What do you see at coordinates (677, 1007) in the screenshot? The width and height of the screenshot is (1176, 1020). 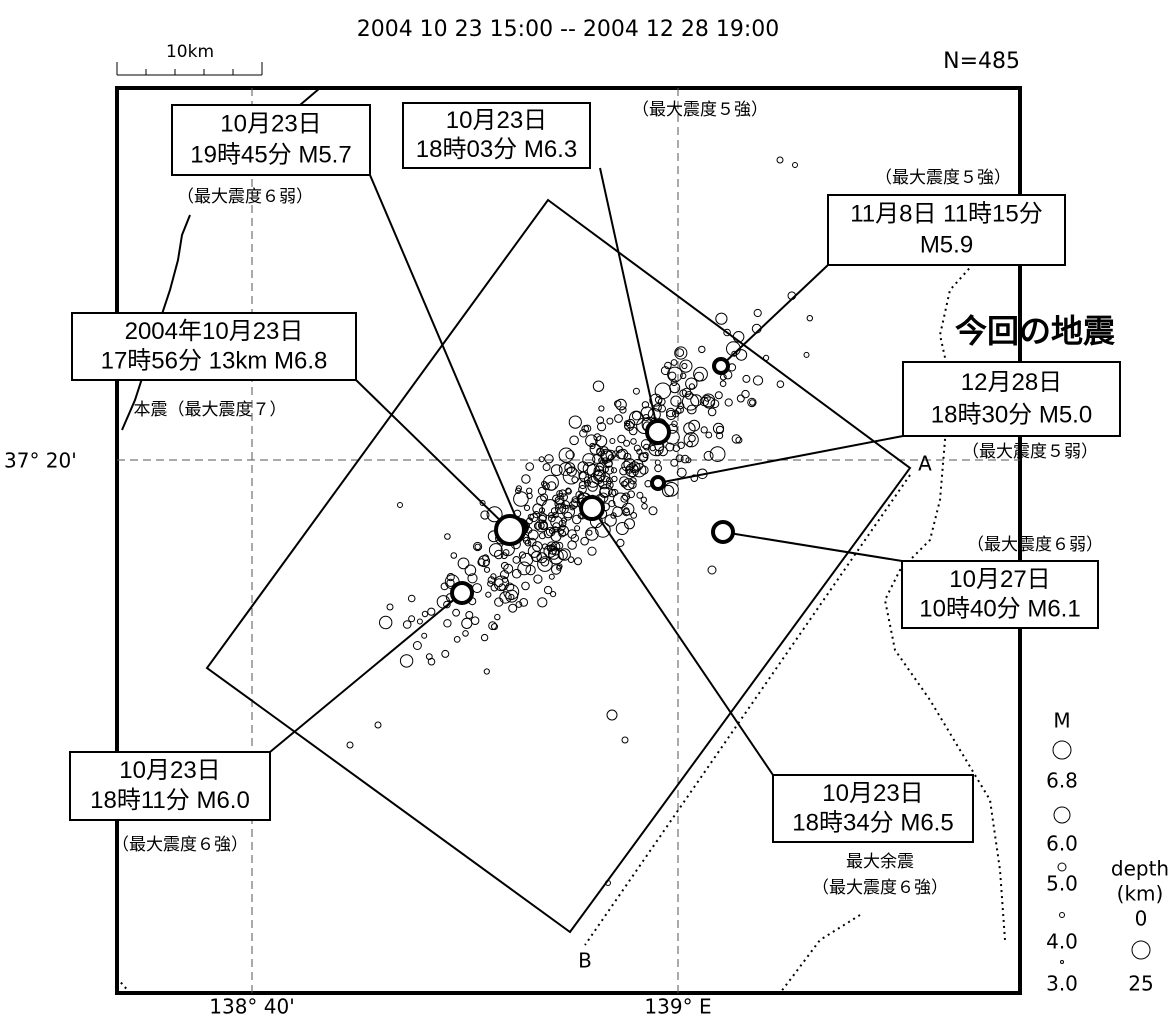 I see `lon-label: 139° E` at bounding box center [677, 1007].